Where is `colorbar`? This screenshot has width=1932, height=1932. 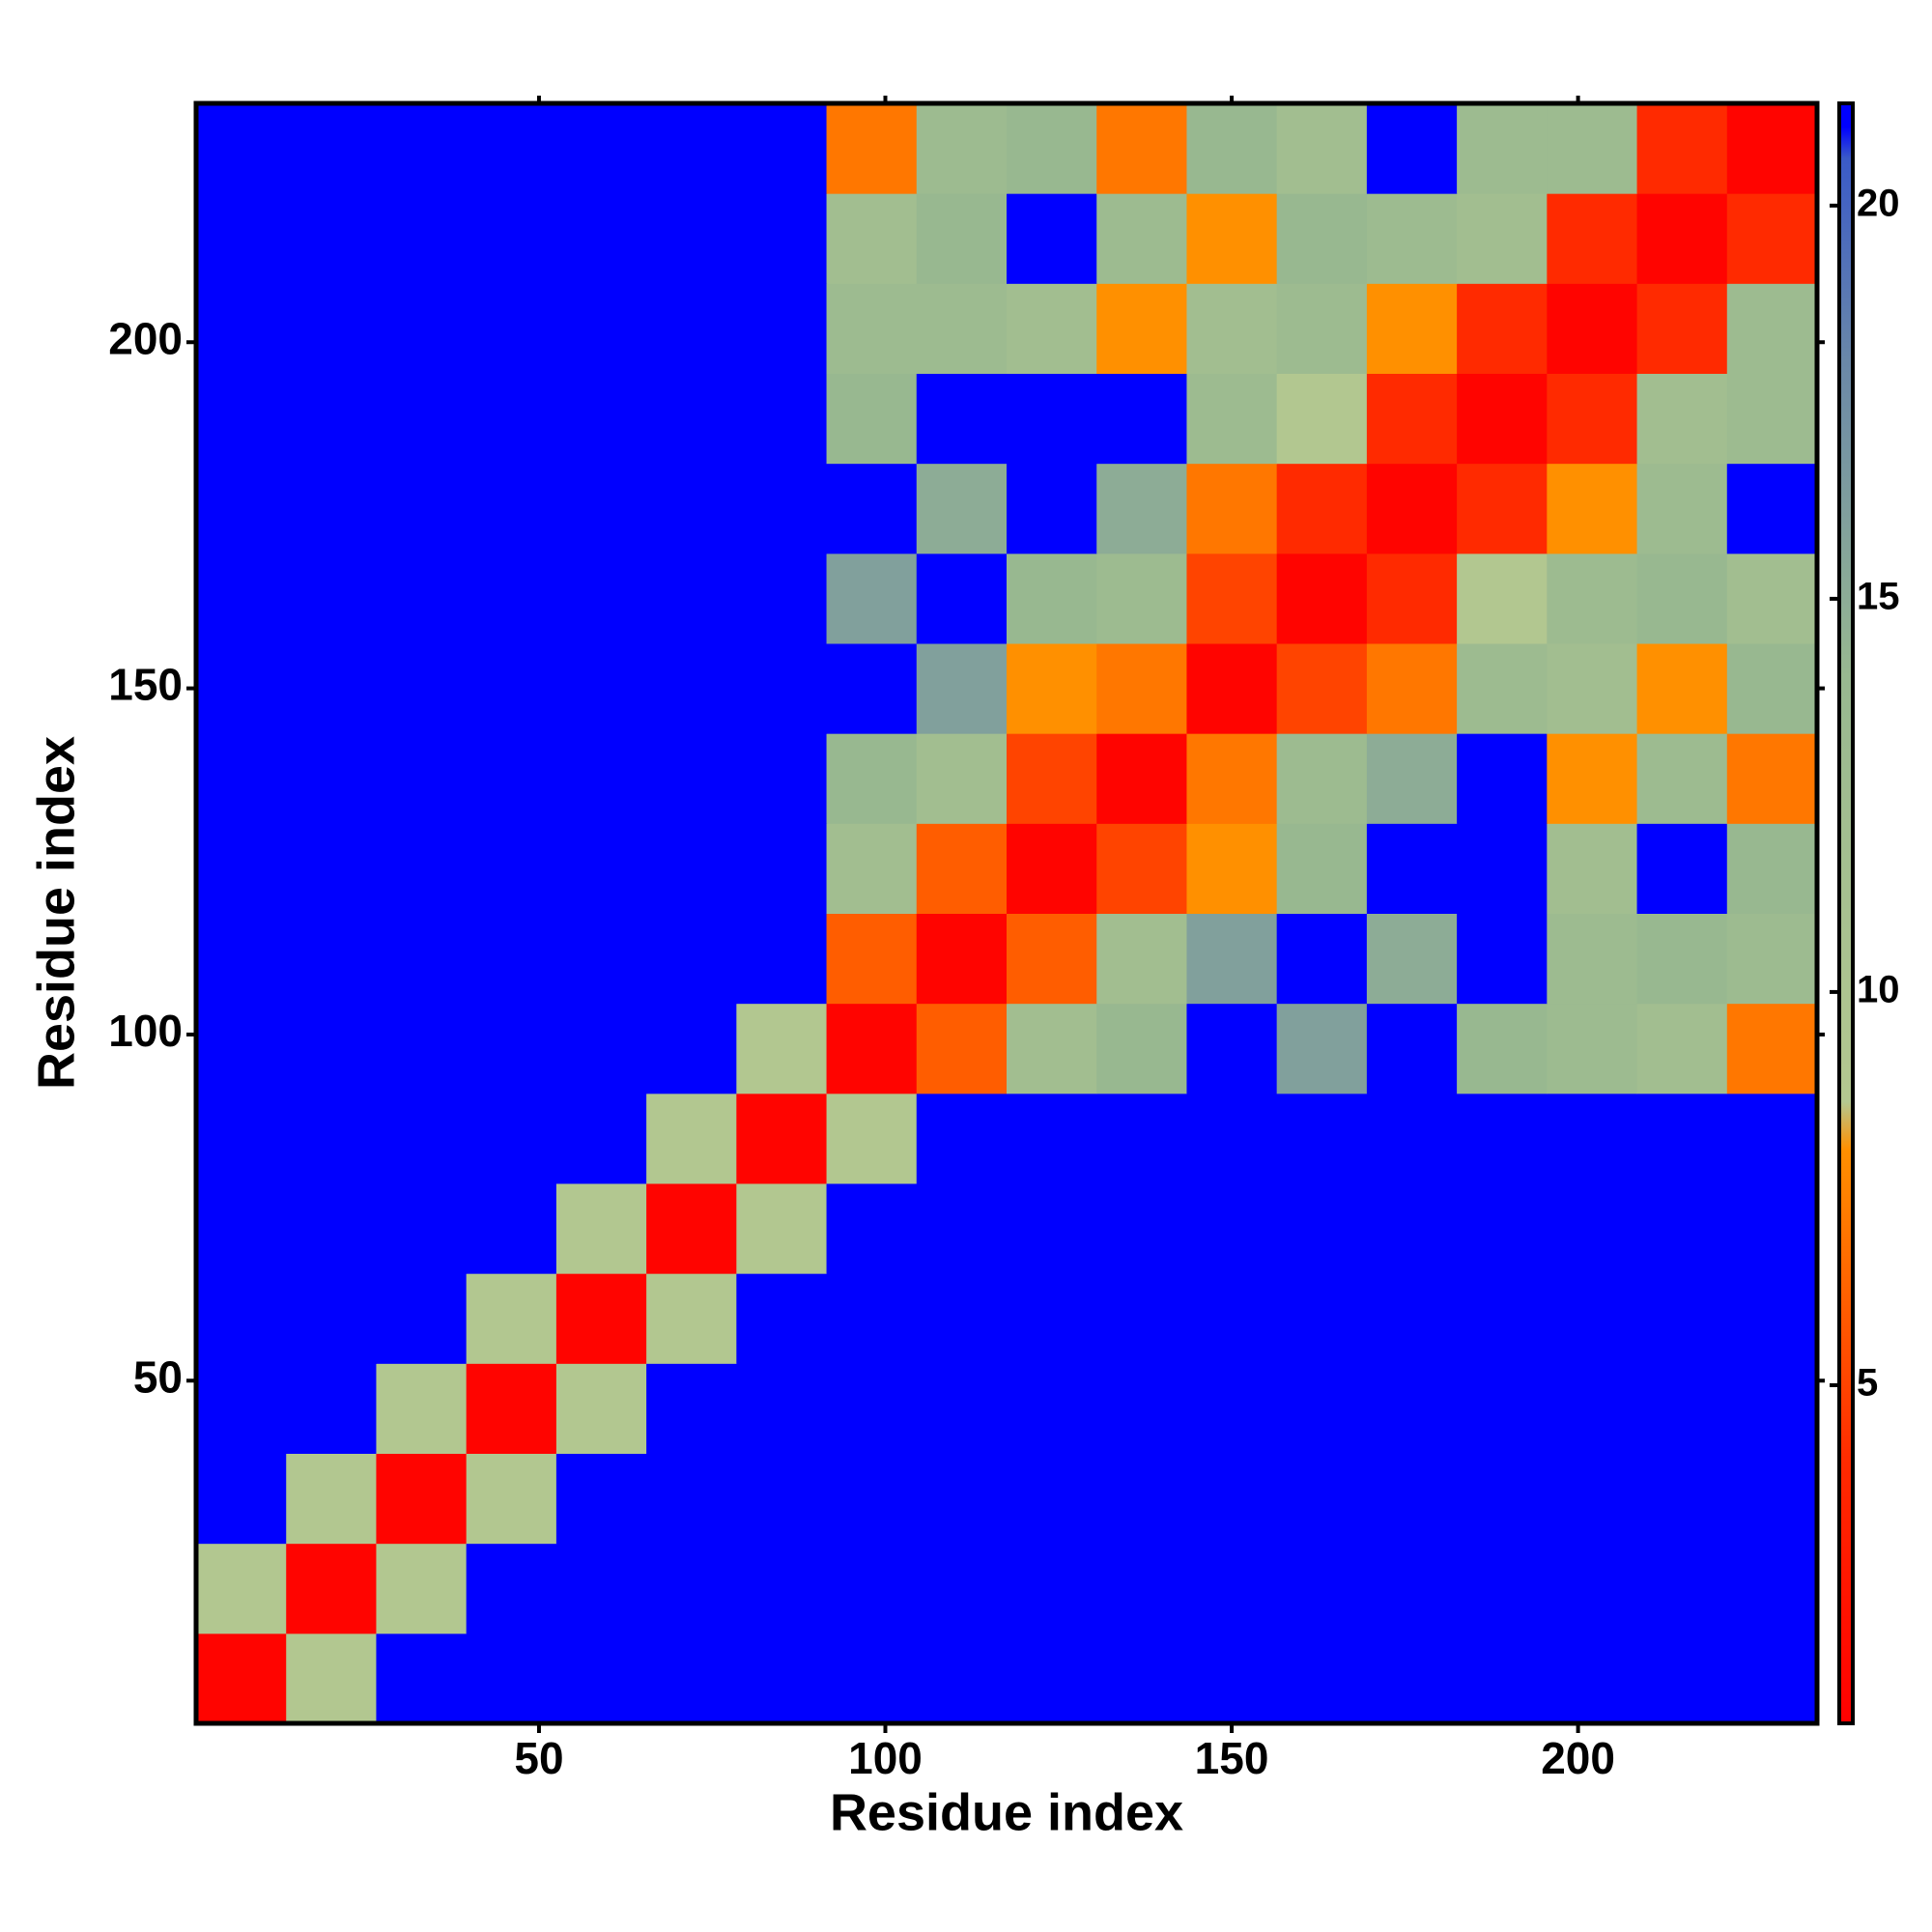
colorbar is located at coordinates (1846, 913).